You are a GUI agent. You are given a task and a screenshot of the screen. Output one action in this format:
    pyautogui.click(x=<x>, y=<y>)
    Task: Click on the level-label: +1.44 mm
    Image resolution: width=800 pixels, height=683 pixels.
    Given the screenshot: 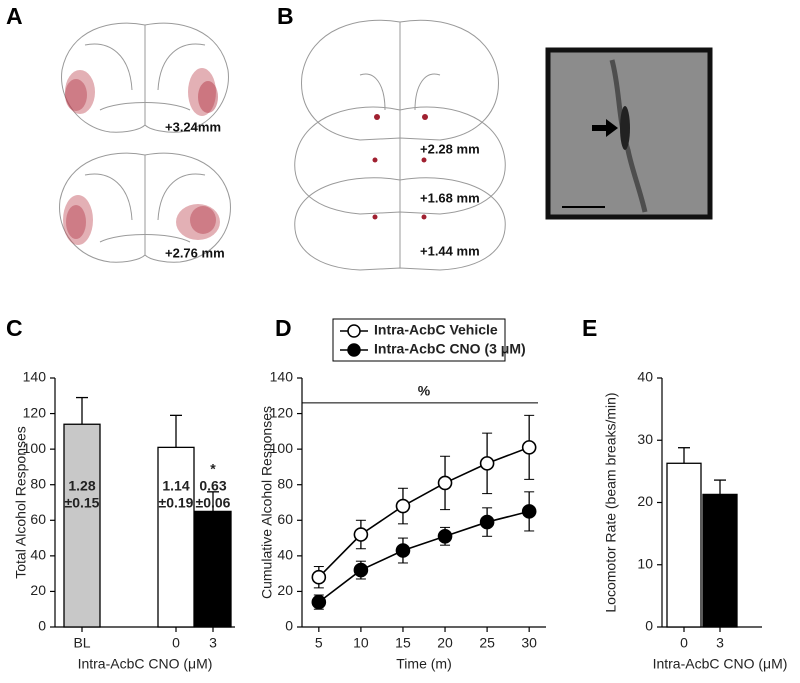 What is the action you would take?
    pyautogui.click(x=450, y=250)
    